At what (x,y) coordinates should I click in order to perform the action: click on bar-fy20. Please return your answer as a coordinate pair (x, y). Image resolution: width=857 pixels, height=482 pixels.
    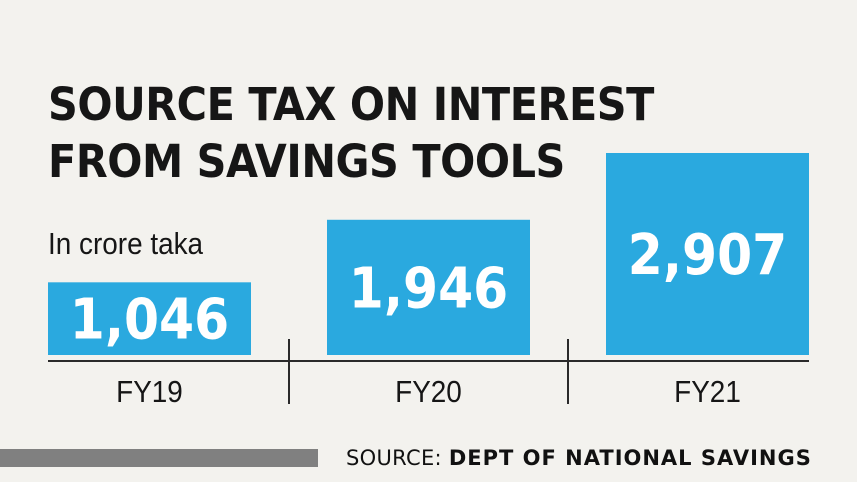
    Looking at the image, I should click on (428, 287).